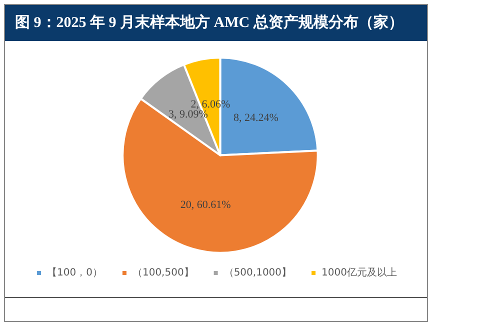 This screenshot has width=477, height=328. I want to click on legend-label: （100,500】, so click(163, 272).